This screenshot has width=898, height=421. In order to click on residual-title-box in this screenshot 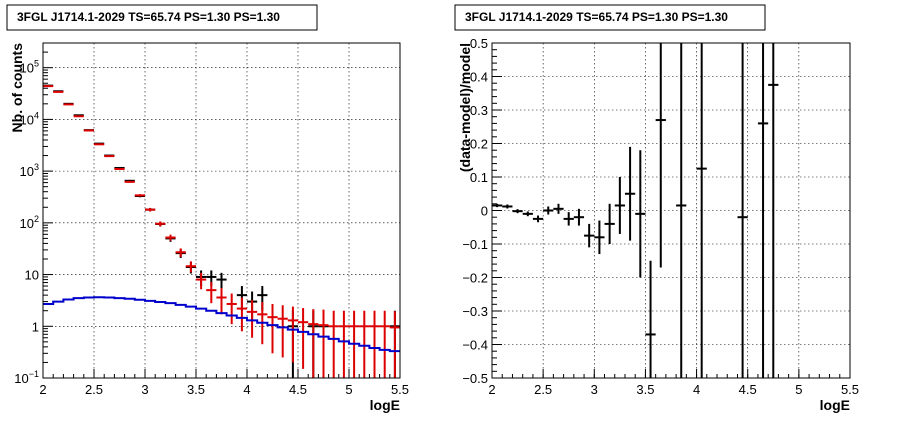, I will do `click(610, 17)`.